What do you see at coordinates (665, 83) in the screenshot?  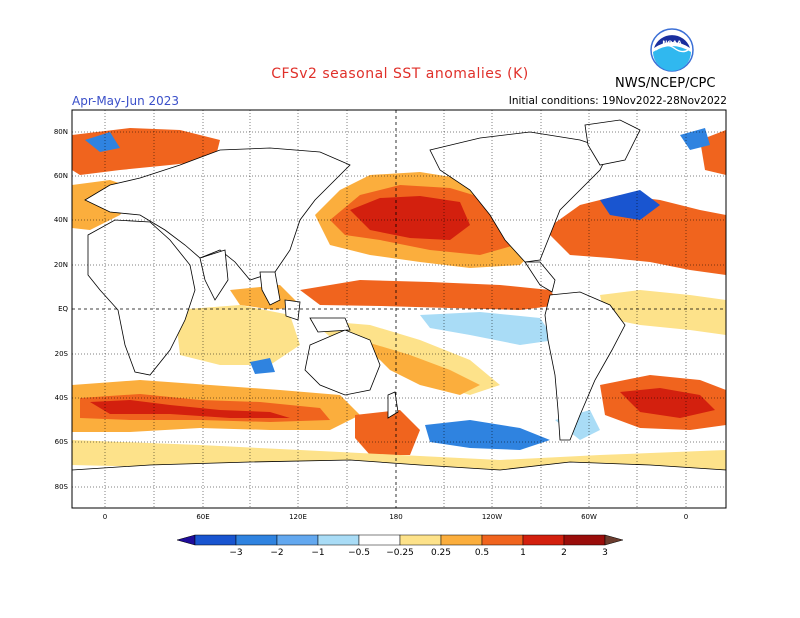 I see `agency-label: NWS/NCEP/CPC` at bounding box center [665, 83].